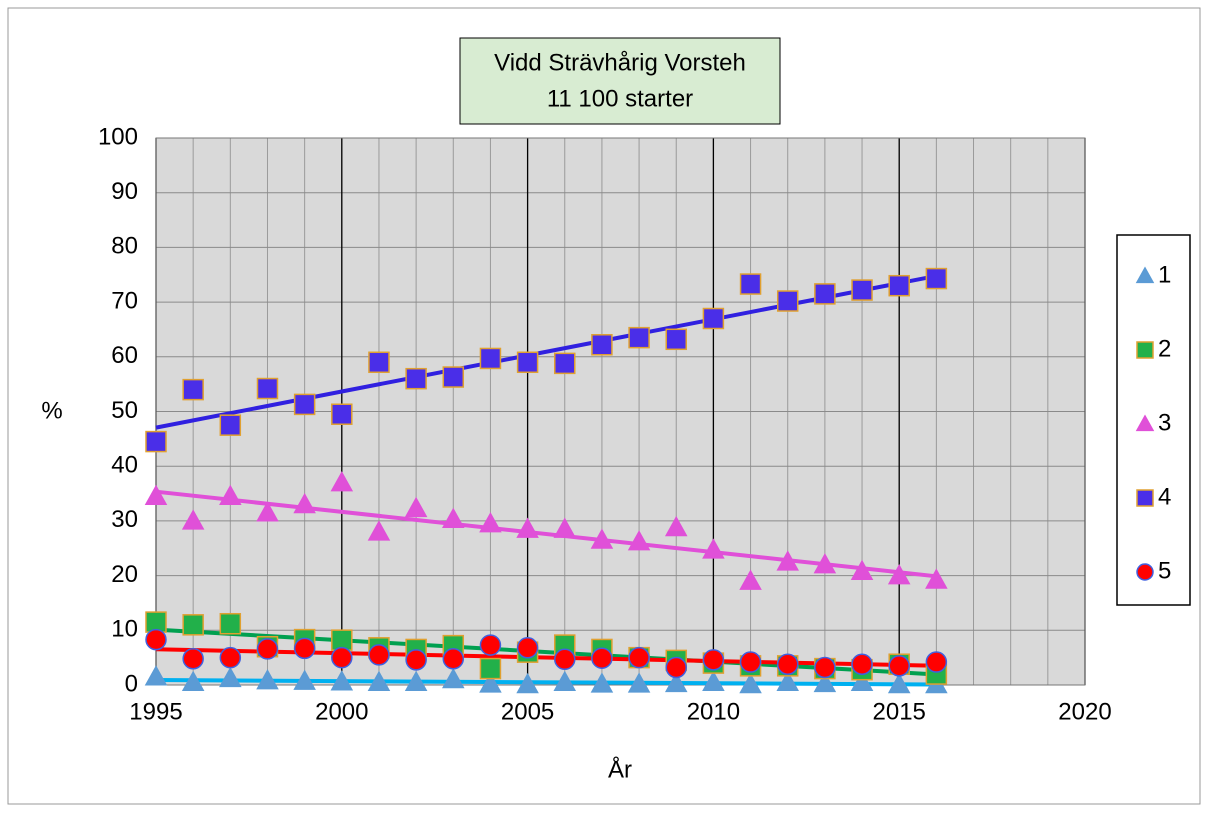 The height and width of the screenshot is (817, 1208). What do you see at coordinates (124, 519) in the screenshot?
I see `y-tick-label: 30` at bounding box center [124, 519].